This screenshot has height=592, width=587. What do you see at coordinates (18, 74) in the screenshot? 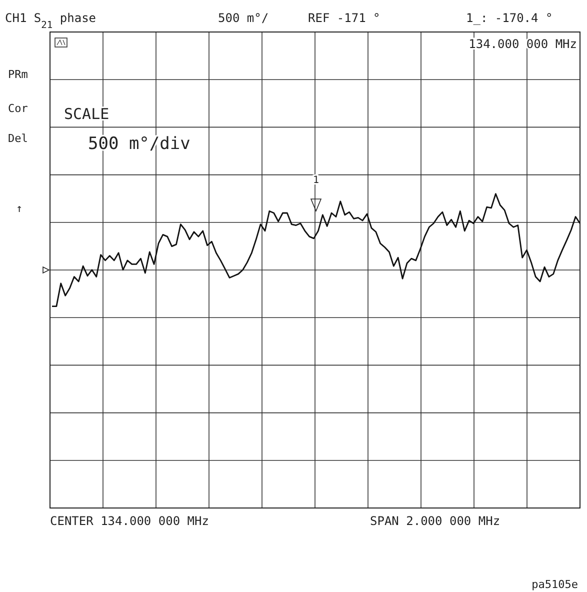
I see `text: PRm` at bounding box center [18, 74].